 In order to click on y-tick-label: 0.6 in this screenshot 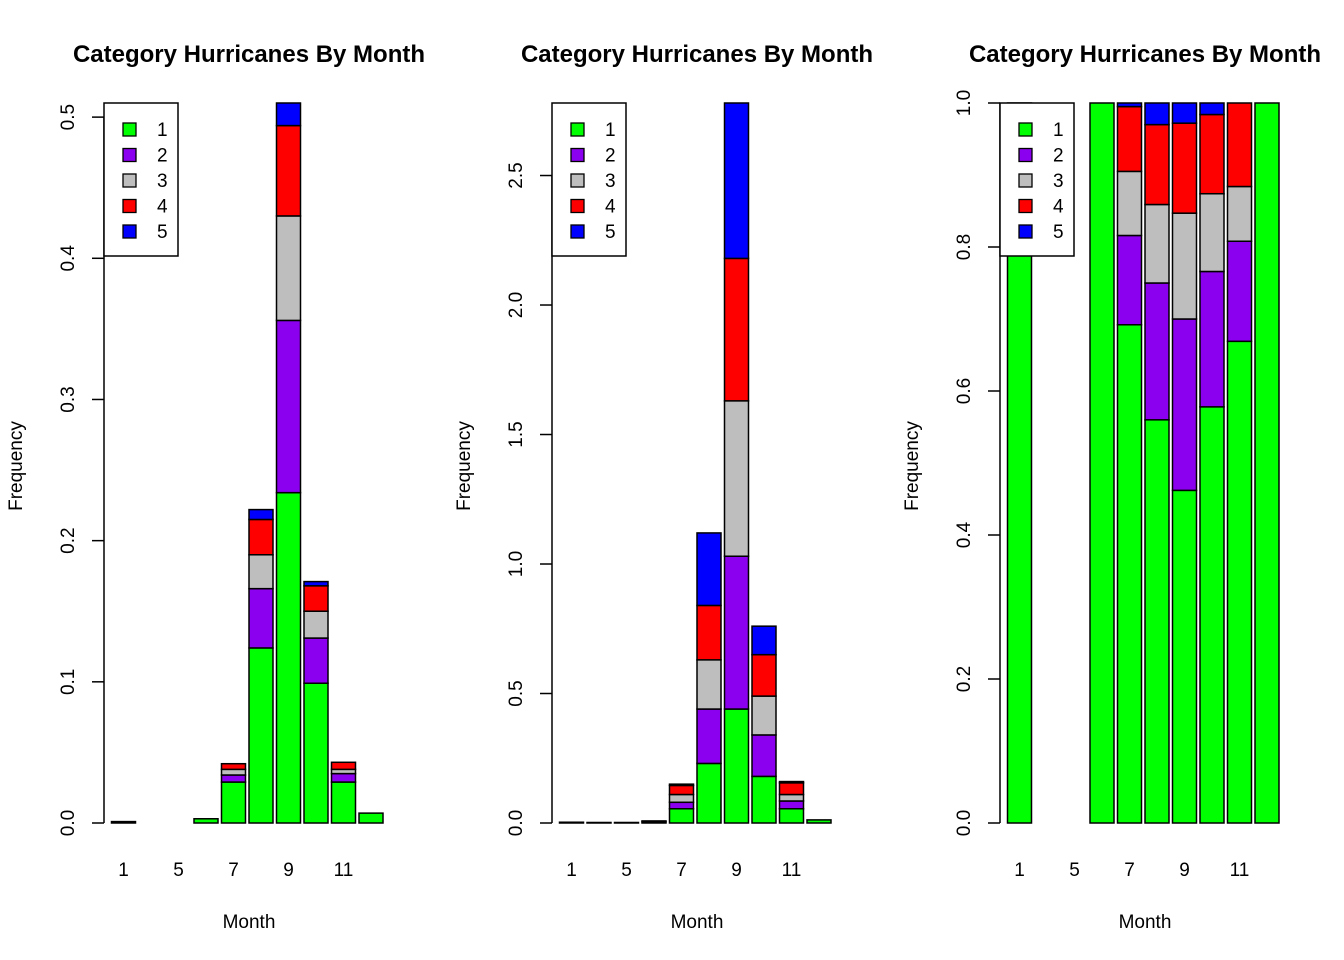, I will do `click(964, 391)`.